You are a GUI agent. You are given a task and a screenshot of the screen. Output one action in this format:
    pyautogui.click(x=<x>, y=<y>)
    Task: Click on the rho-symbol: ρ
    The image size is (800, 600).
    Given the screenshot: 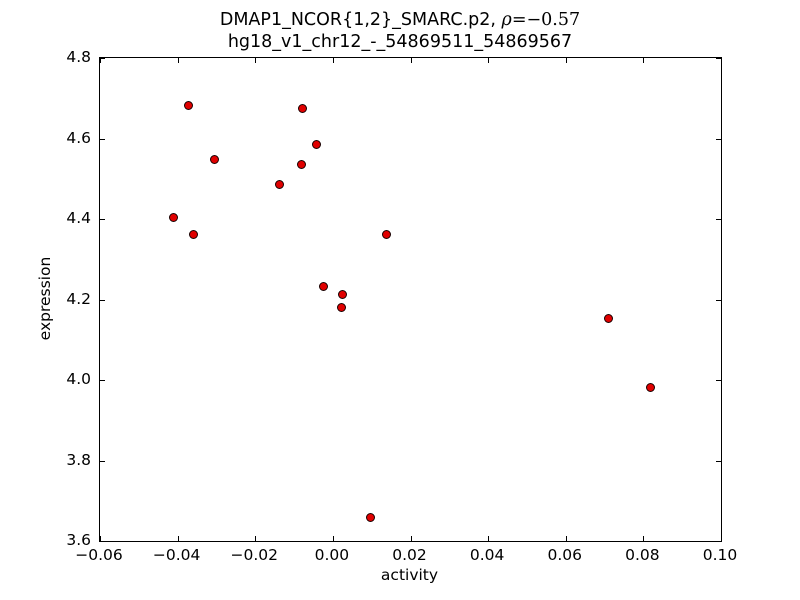 What is the action you would take?
    pyautogui.click(x=506, y=20)
    